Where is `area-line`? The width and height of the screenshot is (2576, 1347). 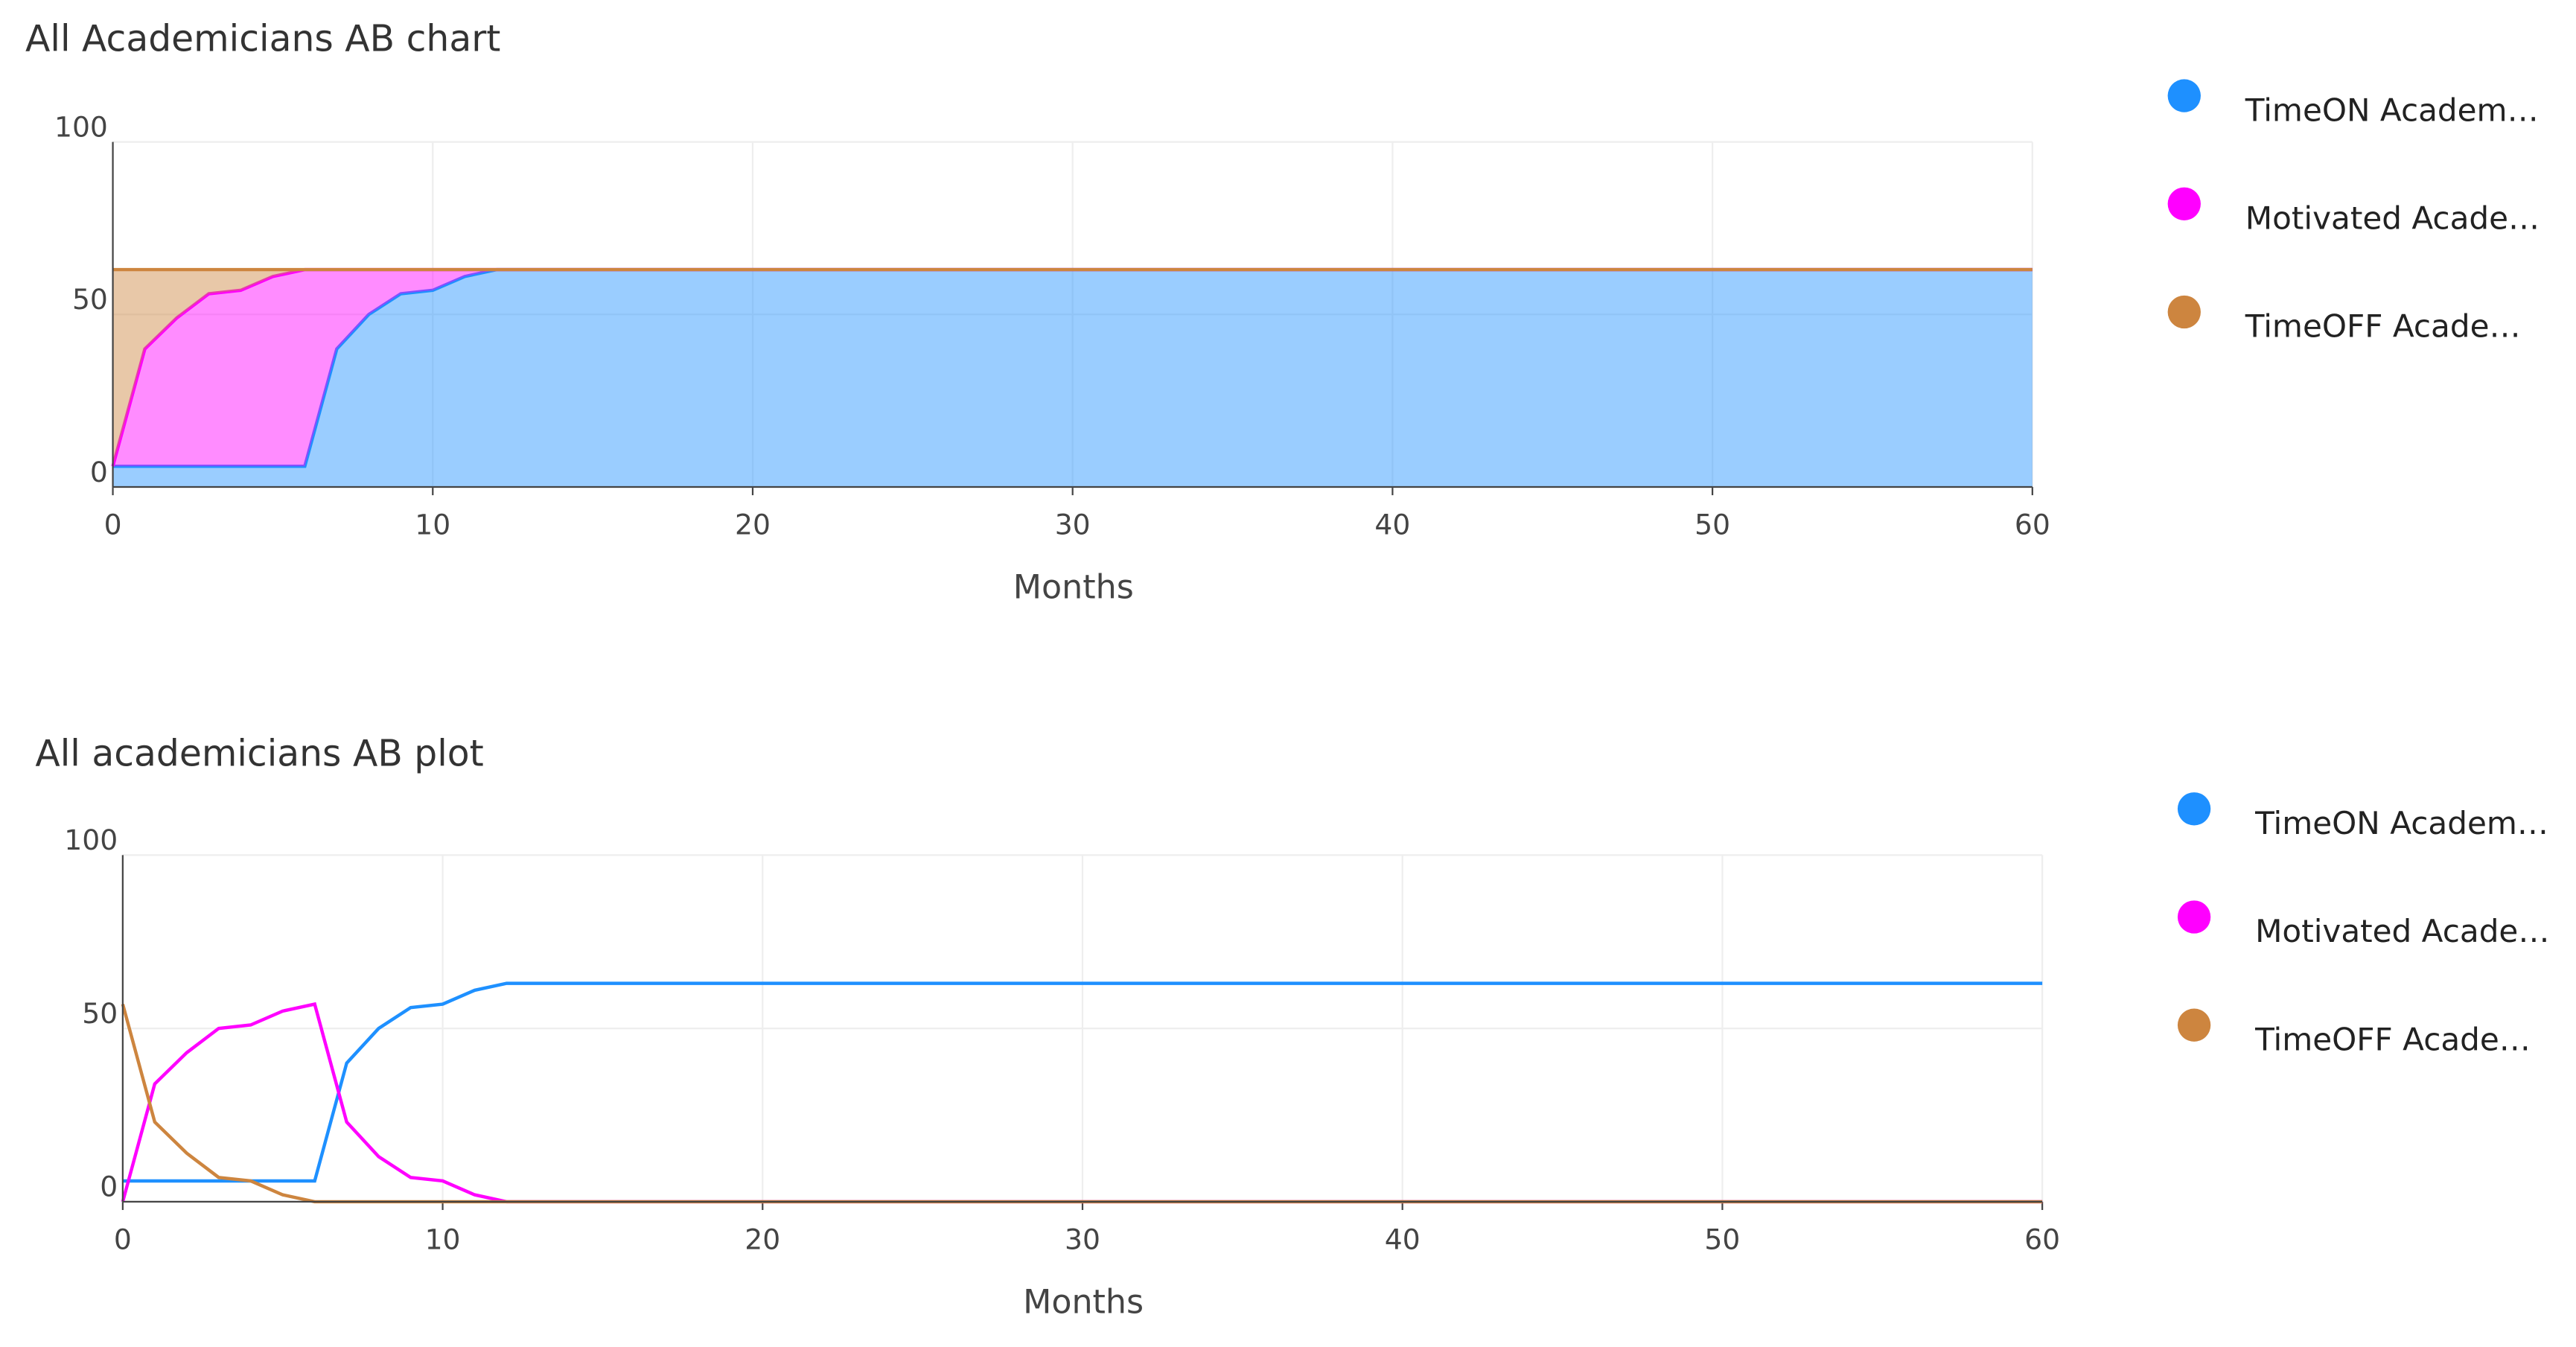
area-line is located at coordinates (1072, 367).